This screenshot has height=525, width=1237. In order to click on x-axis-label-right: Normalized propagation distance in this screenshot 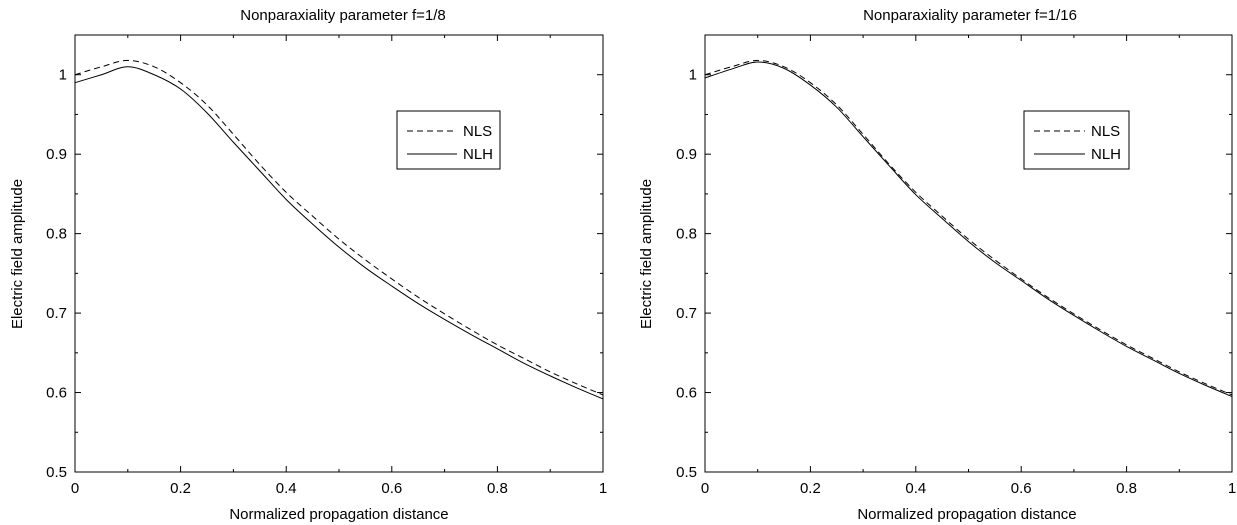, I will do `click(966, 514)`.